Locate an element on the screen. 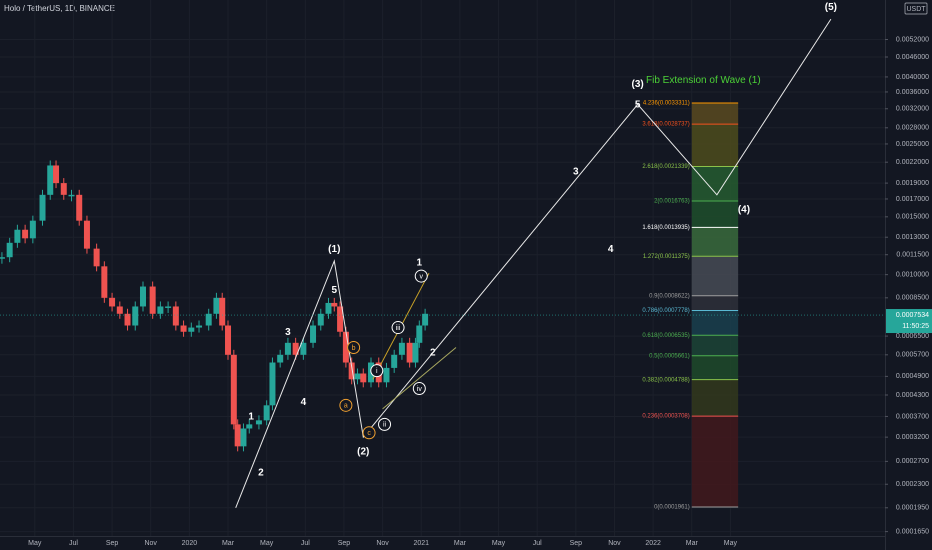 The width and height of the screenshot is (932, 550). y-tick-label: 0.0032000 is located at coordinates (912, 109).